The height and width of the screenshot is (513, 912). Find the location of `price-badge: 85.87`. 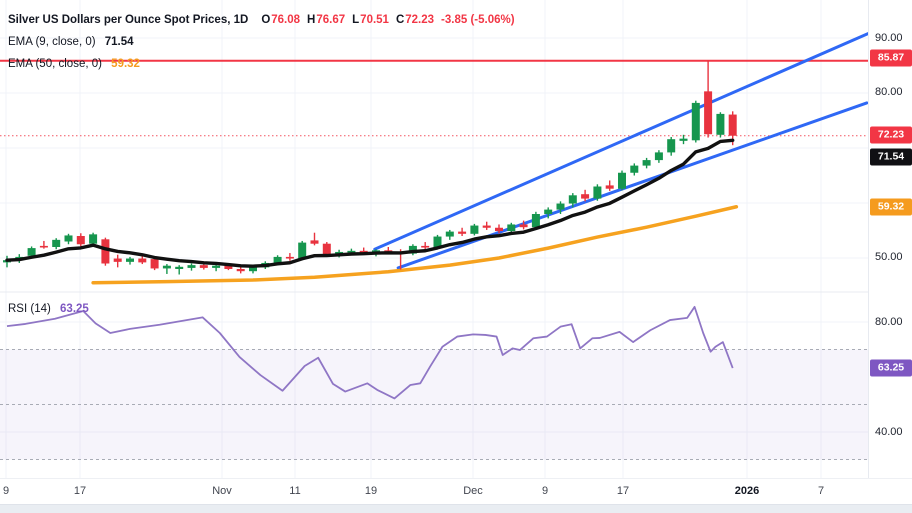

price-badge: 85.87 is located at coordinates (891, 58).